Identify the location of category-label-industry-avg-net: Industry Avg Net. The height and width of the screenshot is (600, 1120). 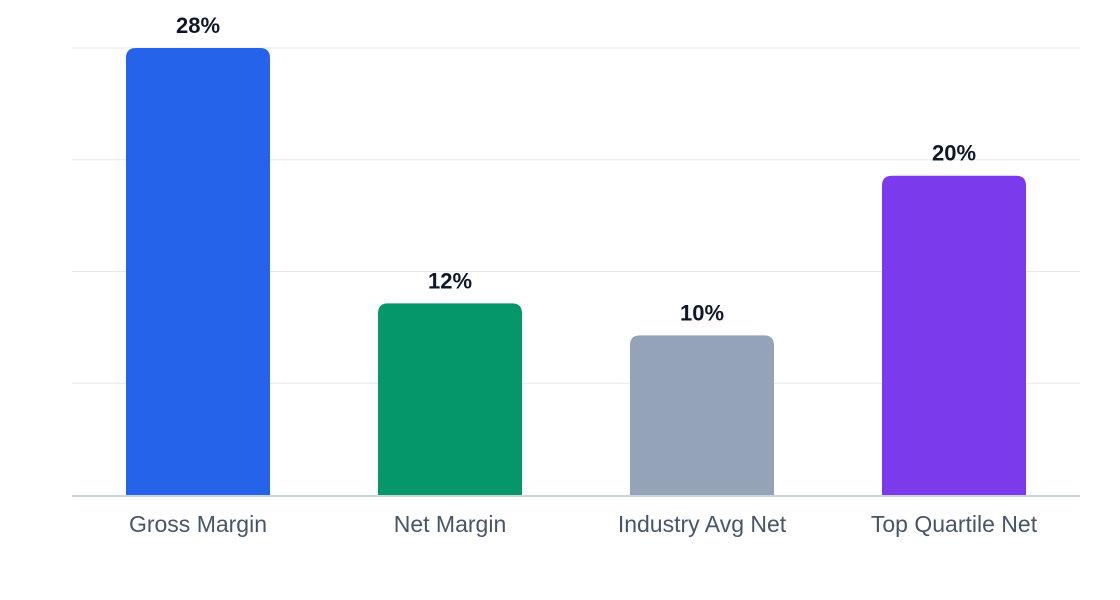
(702, 524).